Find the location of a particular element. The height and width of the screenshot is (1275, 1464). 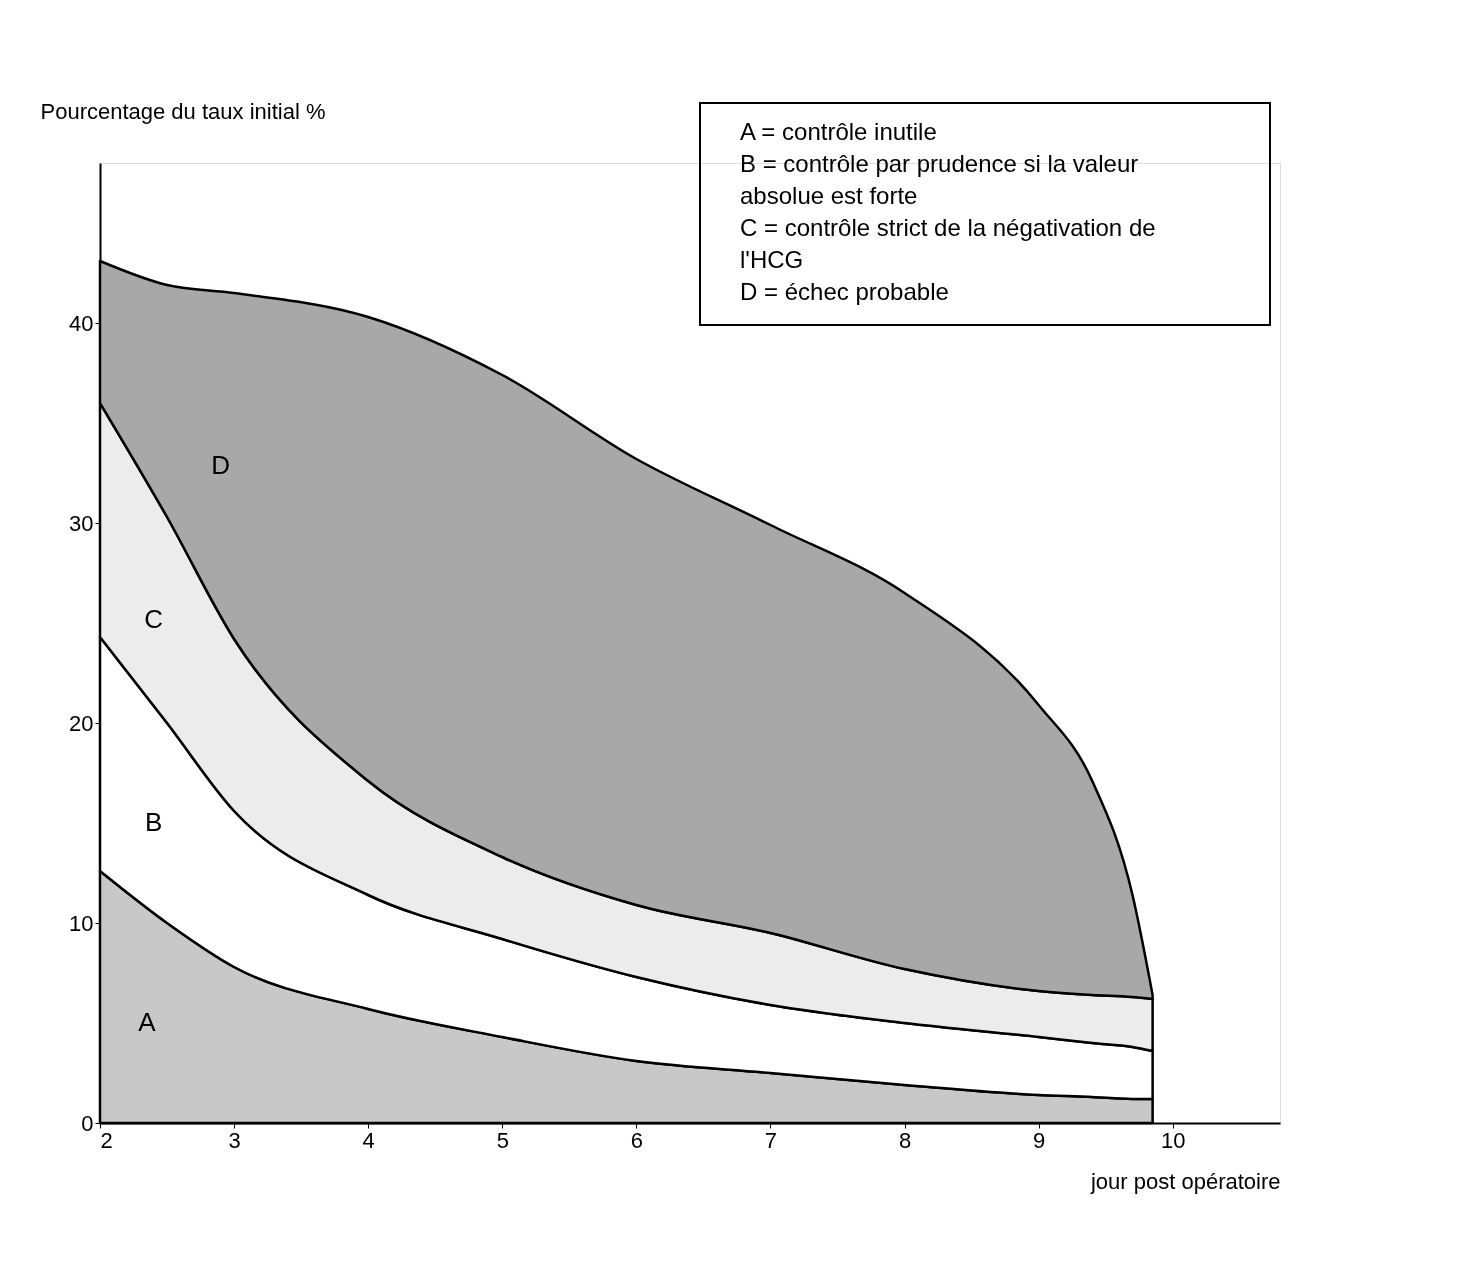

annotation: C = contrôle strict de la négativation de l'HCG is located at coordinates (948, 243).